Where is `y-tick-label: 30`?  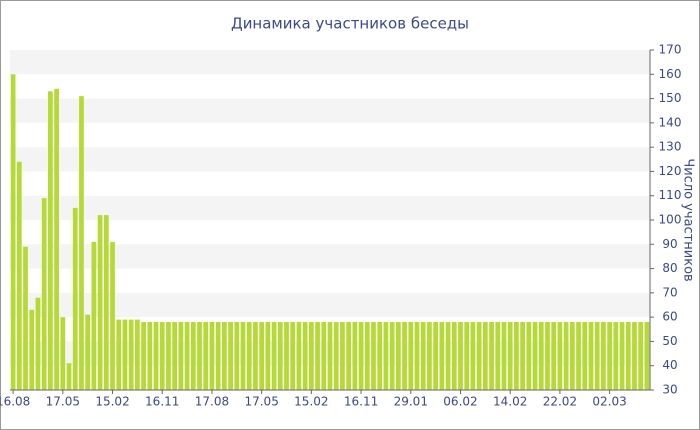 y-tick-label: 30 is located at coordinates (669, 390).